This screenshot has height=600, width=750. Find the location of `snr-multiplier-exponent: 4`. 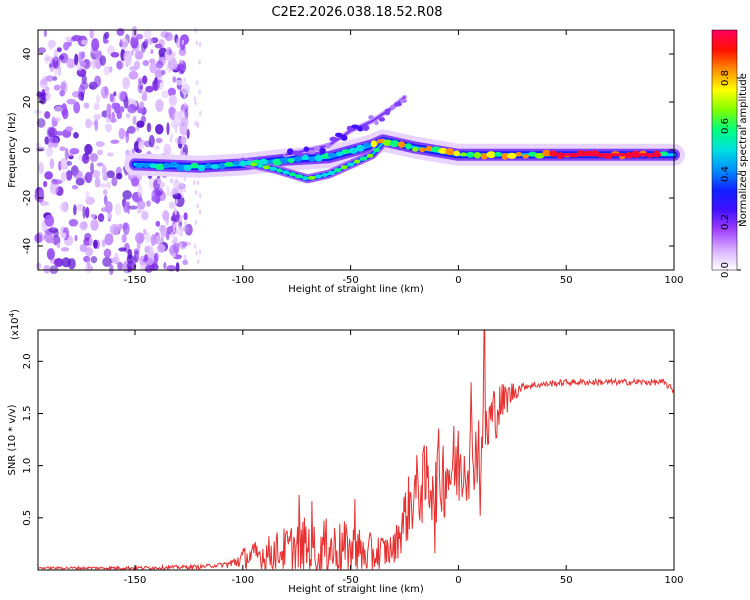

snr-multiplier-exponent: 4 is located at coordinates (12, 314).